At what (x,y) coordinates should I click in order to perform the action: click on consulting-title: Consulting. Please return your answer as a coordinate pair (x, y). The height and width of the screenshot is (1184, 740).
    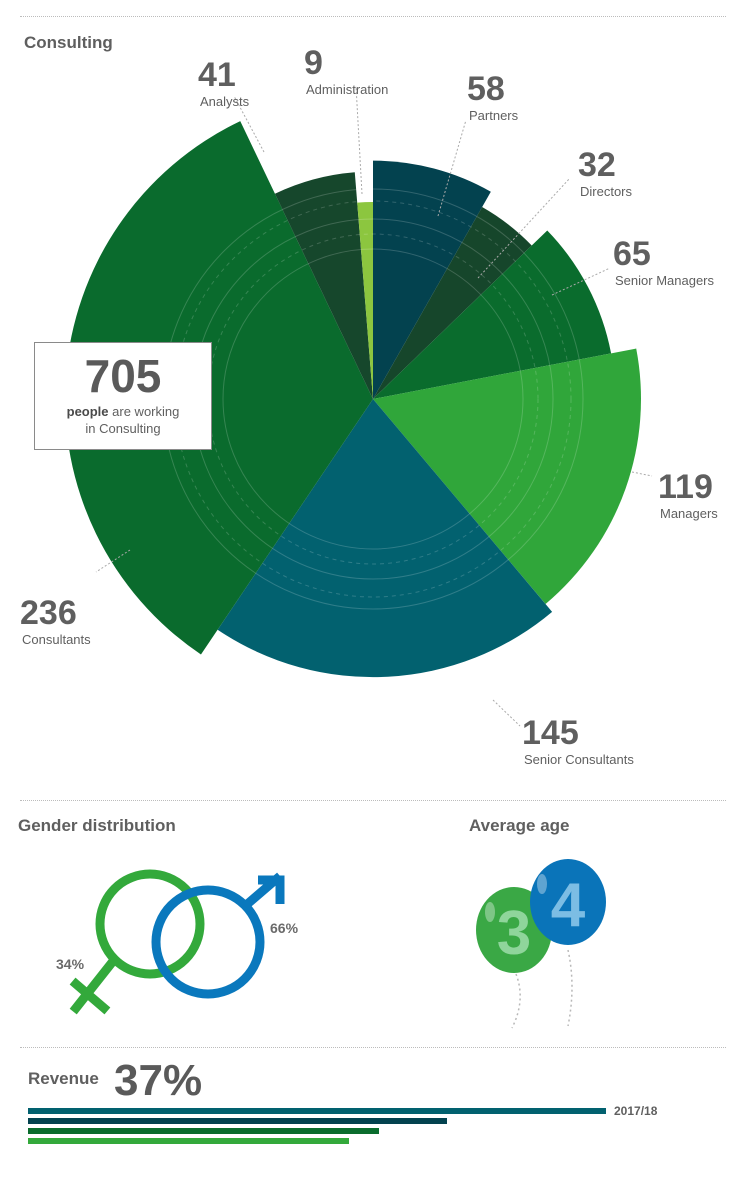
    Looking at the image, I should click on (68, 42).